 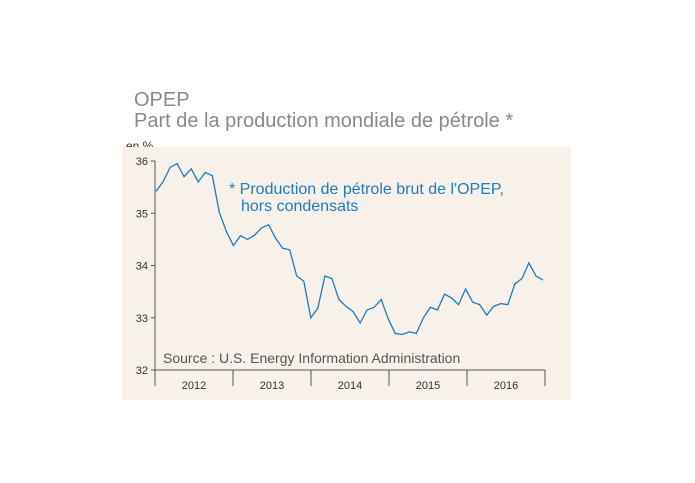 What do you see at coordinates (142, 214) in the screenshot?
I see `y-tick-label: 35` at bounding box center [142, 214].